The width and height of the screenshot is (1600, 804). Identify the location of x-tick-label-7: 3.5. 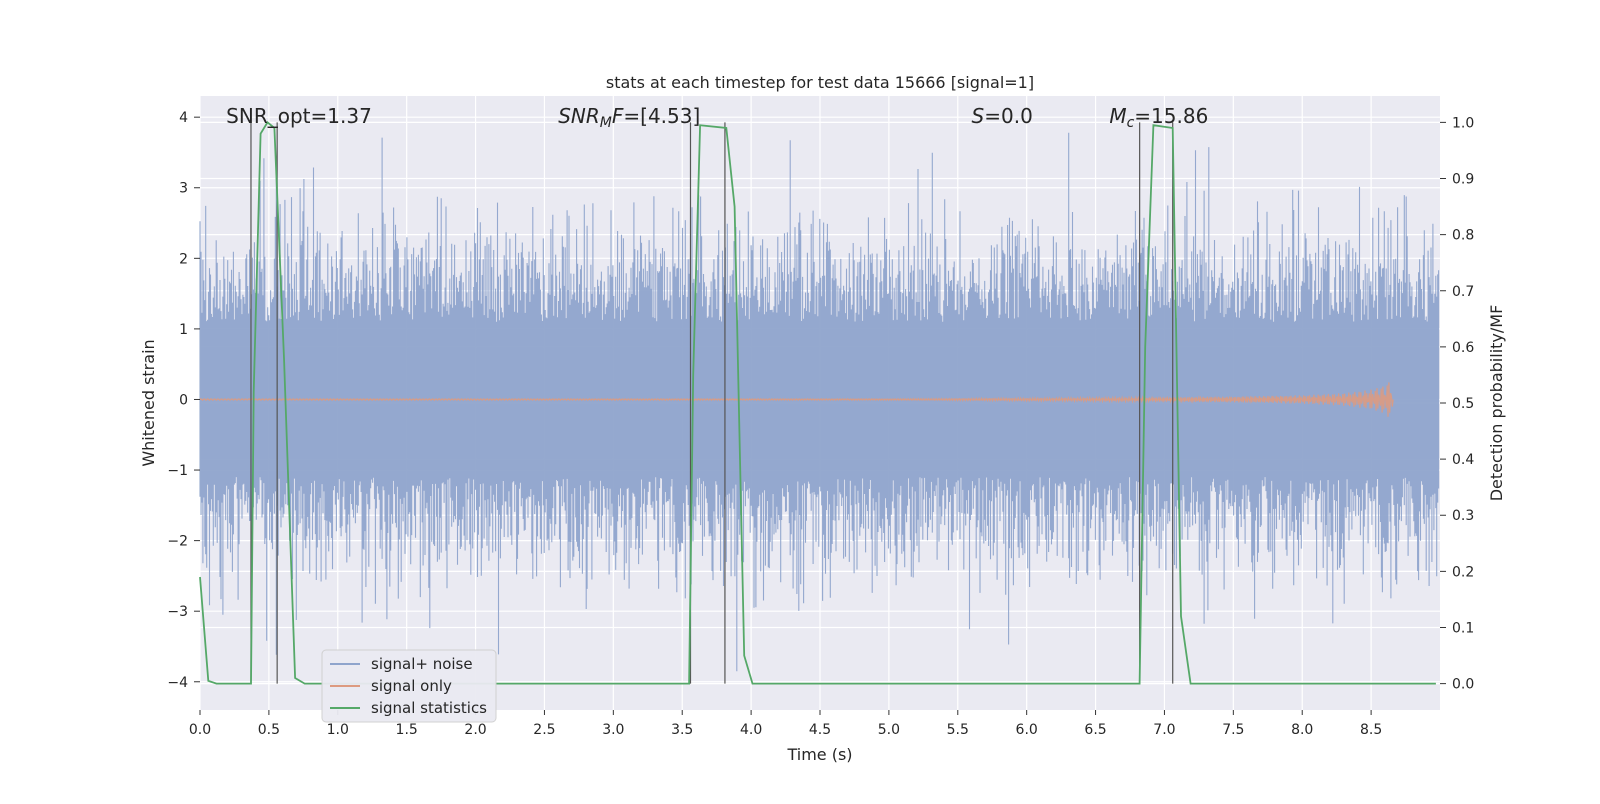
(682, 730).